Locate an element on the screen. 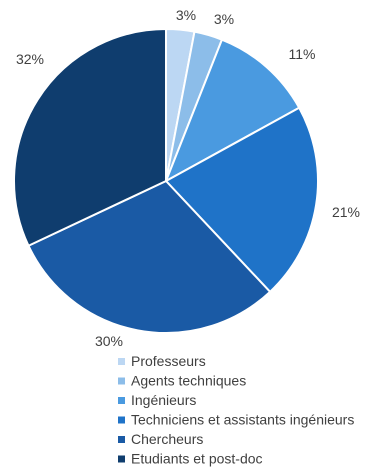 This screenshot has width=382, height=472. legend-label-4: Techniciens et assistants ingénieurs is located at coordinates (242, 420).